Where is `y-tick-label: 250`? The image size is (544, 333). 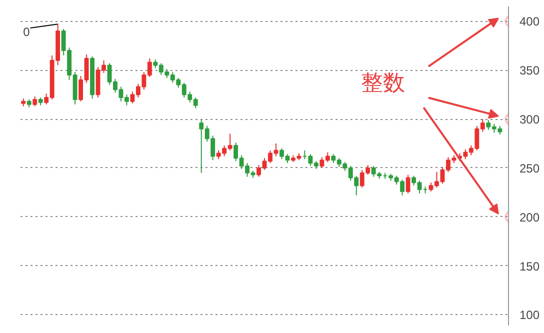
y-tick-label: 250 is located at coordinates (530, 168).